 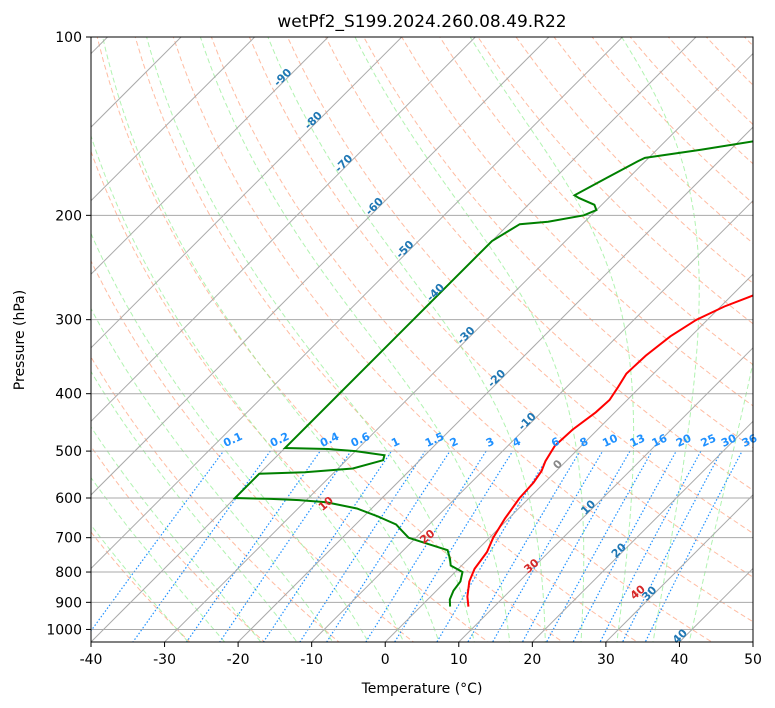 I want to click on y-tick-label: 700, so click(x=68, y=539).